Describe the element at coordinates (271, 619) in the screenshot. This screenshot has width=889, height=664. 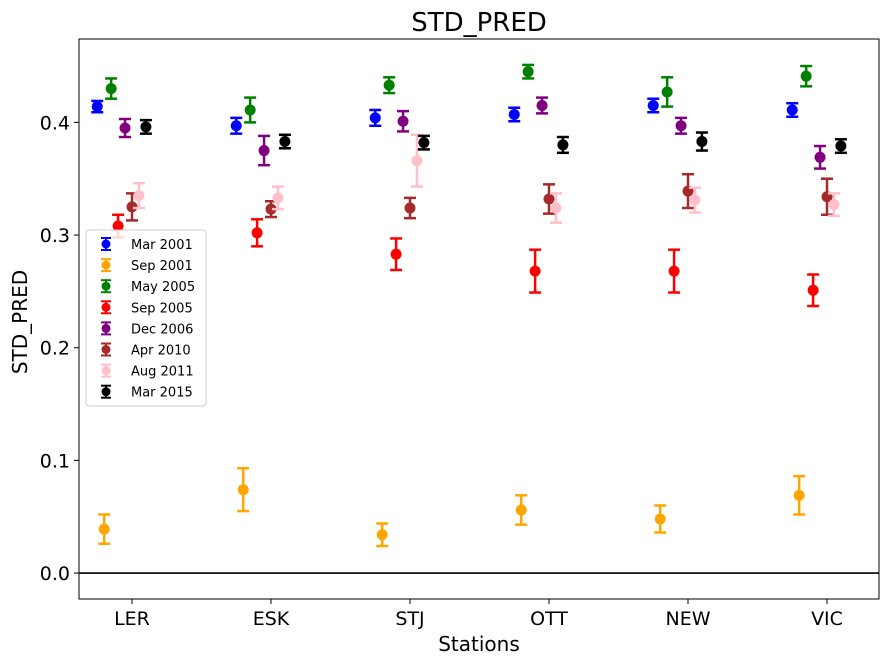
I see `x-tick-label: ESK` at that location.